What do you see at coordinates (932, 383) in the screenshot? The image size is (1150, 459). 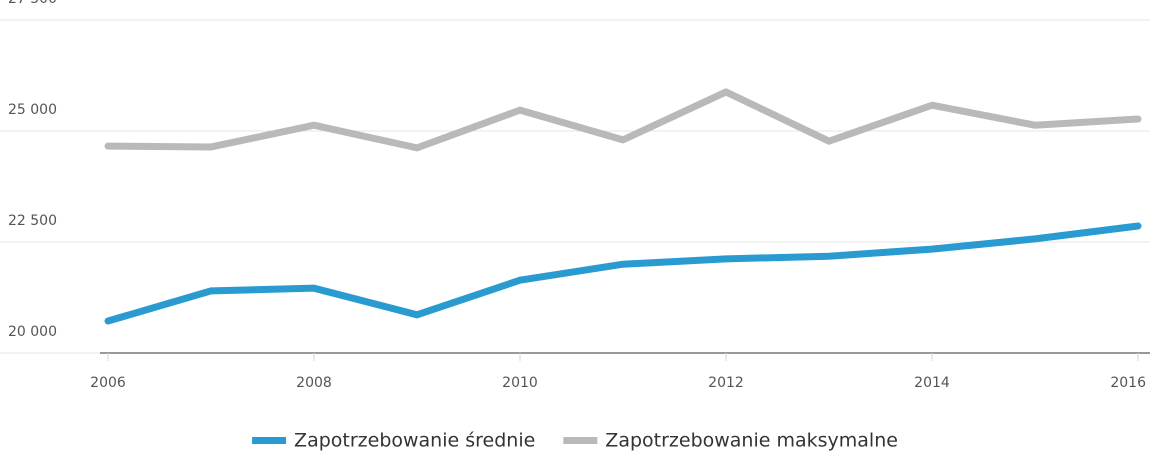 I see `x-tick-label: 2014` at bounding box center [932, 383].